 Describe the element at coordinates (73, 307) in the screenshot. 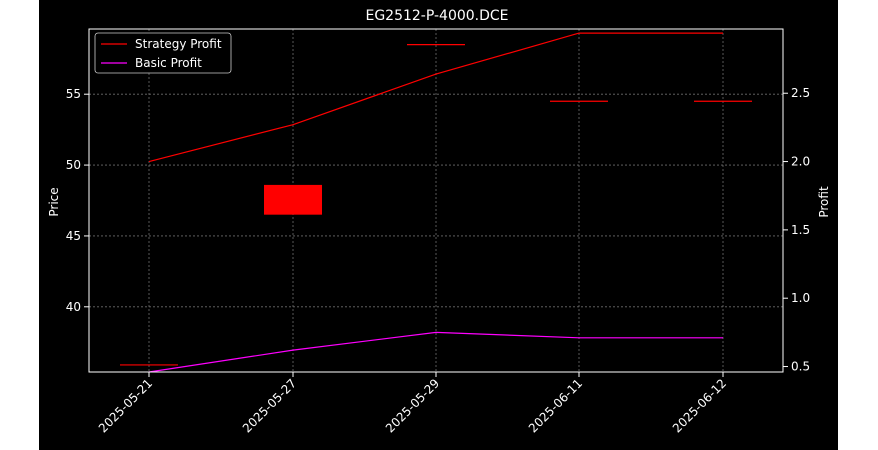

I see `y-tick-label-left: 40` at that location.